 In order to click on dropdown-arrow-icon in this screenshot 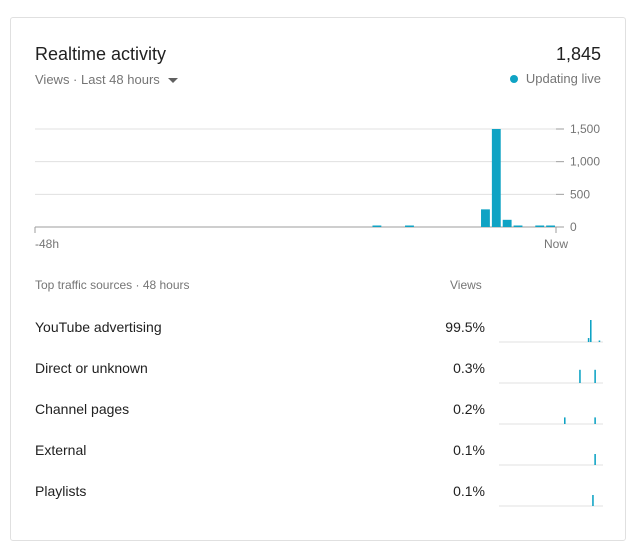, I will do `click(172, 80)`.